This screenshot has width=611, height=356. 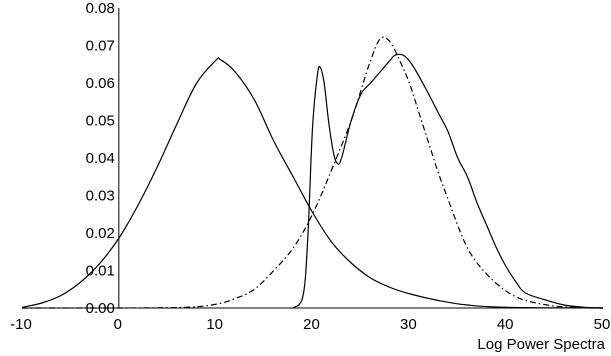 I want to click on x-tick-label: 20, so click(x=311, y=324).